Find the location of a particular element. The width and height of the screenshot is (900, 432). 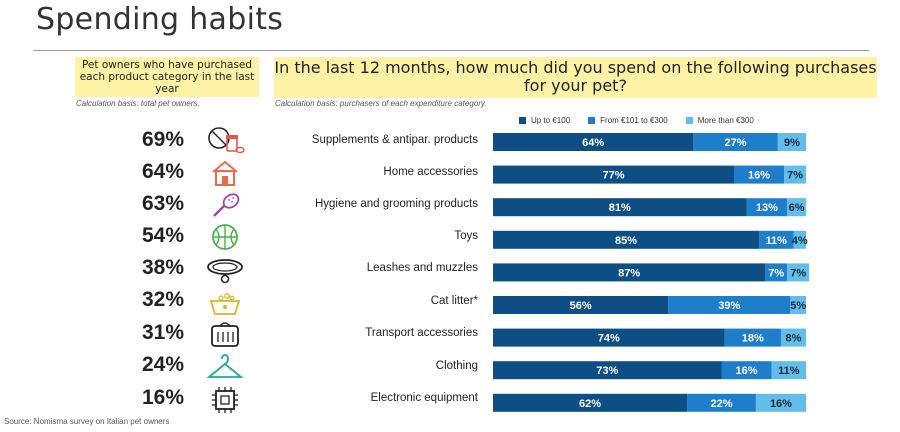

legend-item-more-than-300: More than €300 is located at coordinates (719, 120).